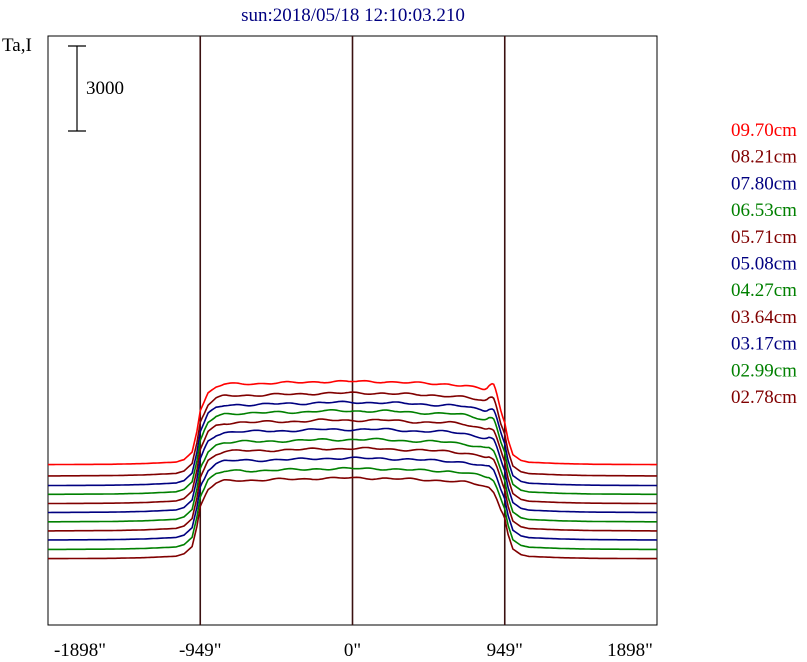 Image resolution: width=807 pixels, height=662 pixels. Describe the element at coordinates (764, 397) in the screenshot. I see `legend-entry: 02.78cm` at that location.